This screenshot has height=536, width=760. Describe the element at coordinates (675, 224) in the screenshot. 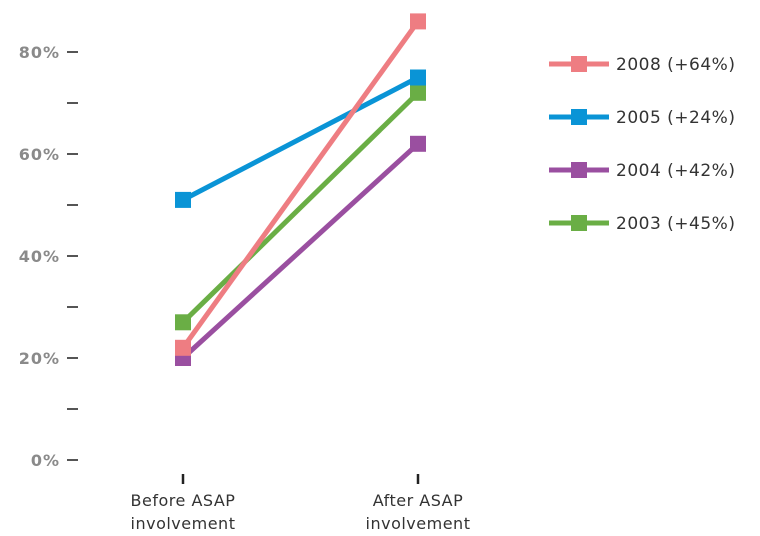

I see `legend-label: 2003 (+45%)` at that location.